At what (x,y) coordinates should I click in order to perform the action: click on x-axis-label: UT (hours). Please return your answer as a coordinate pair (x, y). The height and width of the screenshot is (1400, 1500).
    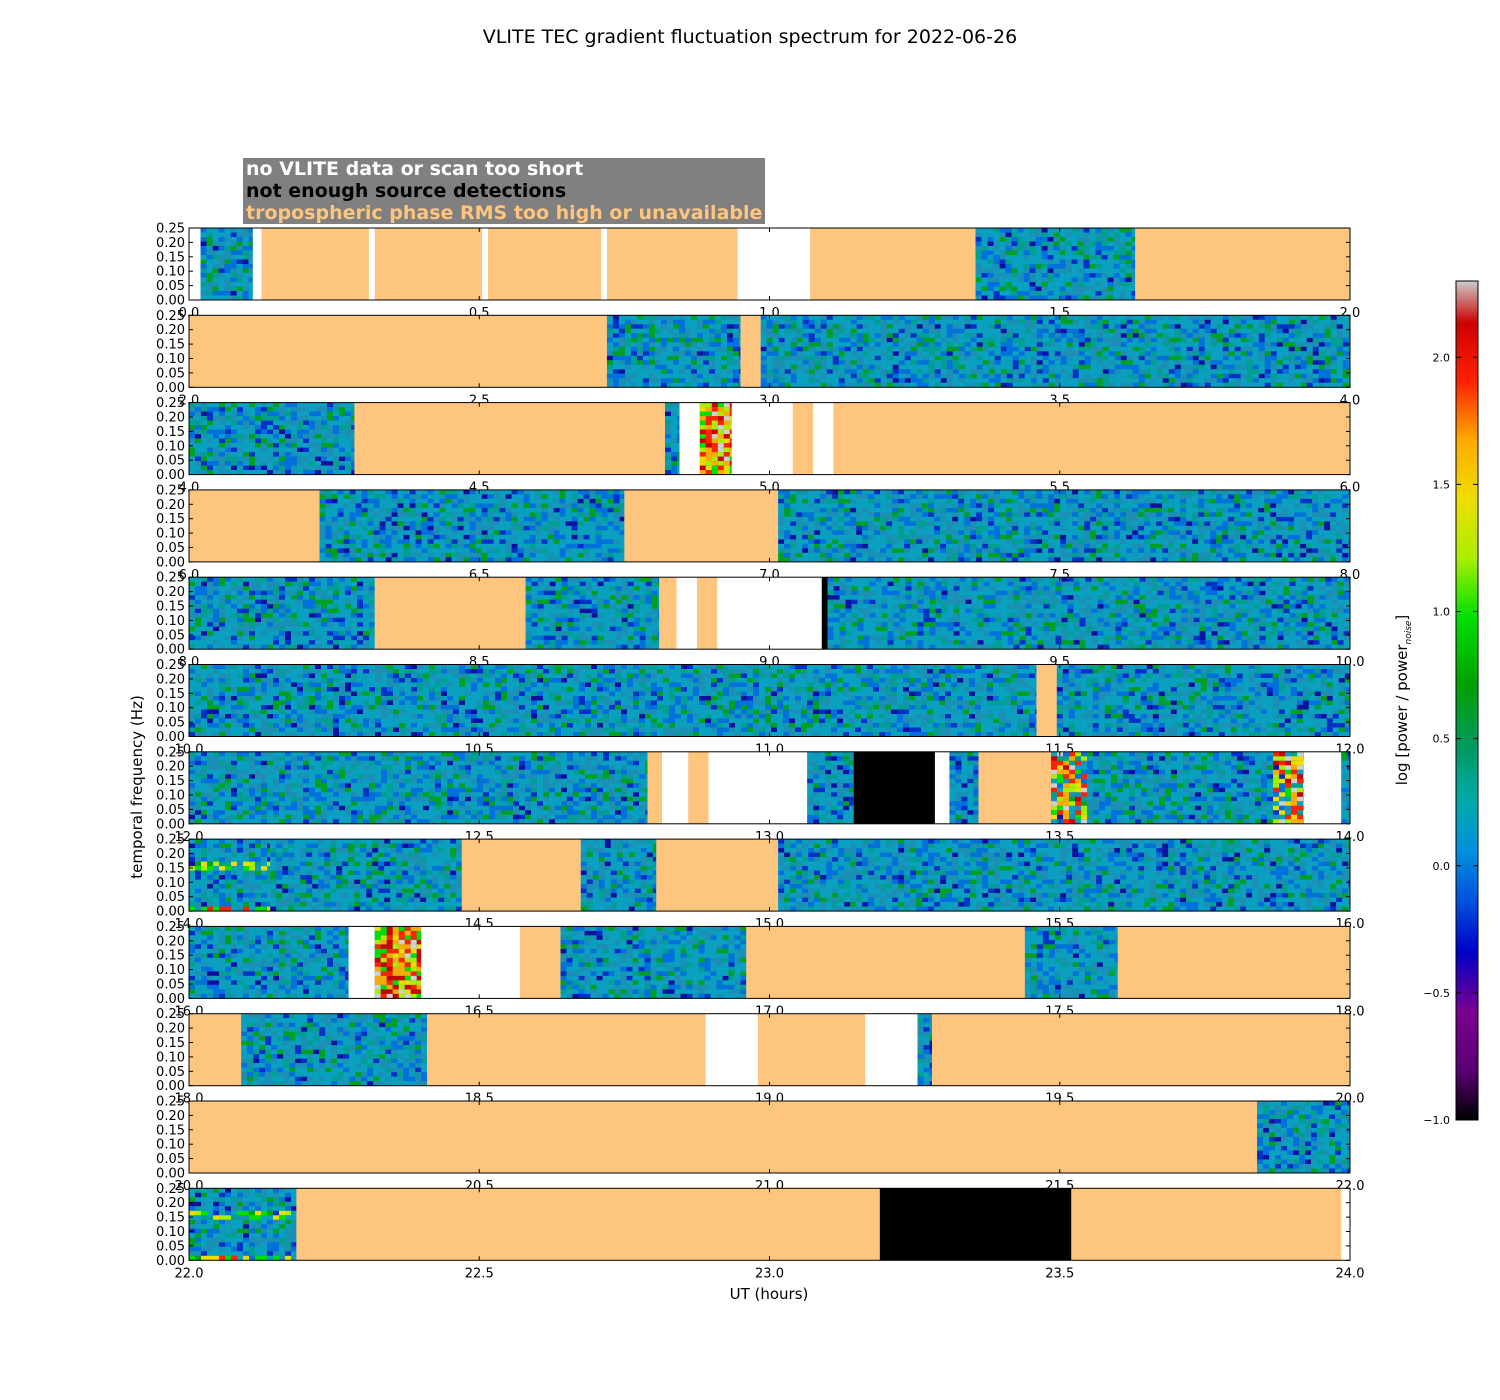
    Looking at the image, I should click on (769, 1294).